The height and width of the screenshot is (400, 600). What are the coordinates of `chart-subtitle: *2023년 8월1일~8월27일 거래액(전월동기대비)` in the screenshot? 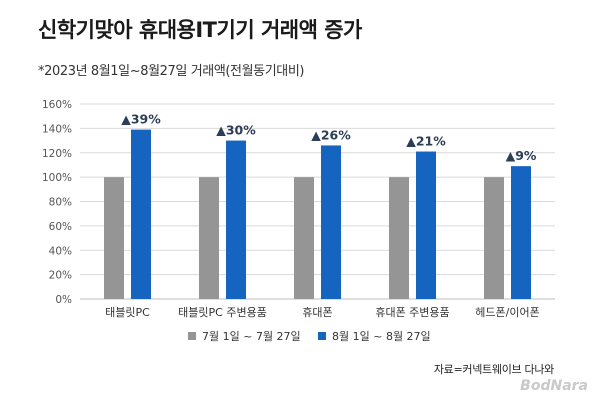 It's located at (171, 71).